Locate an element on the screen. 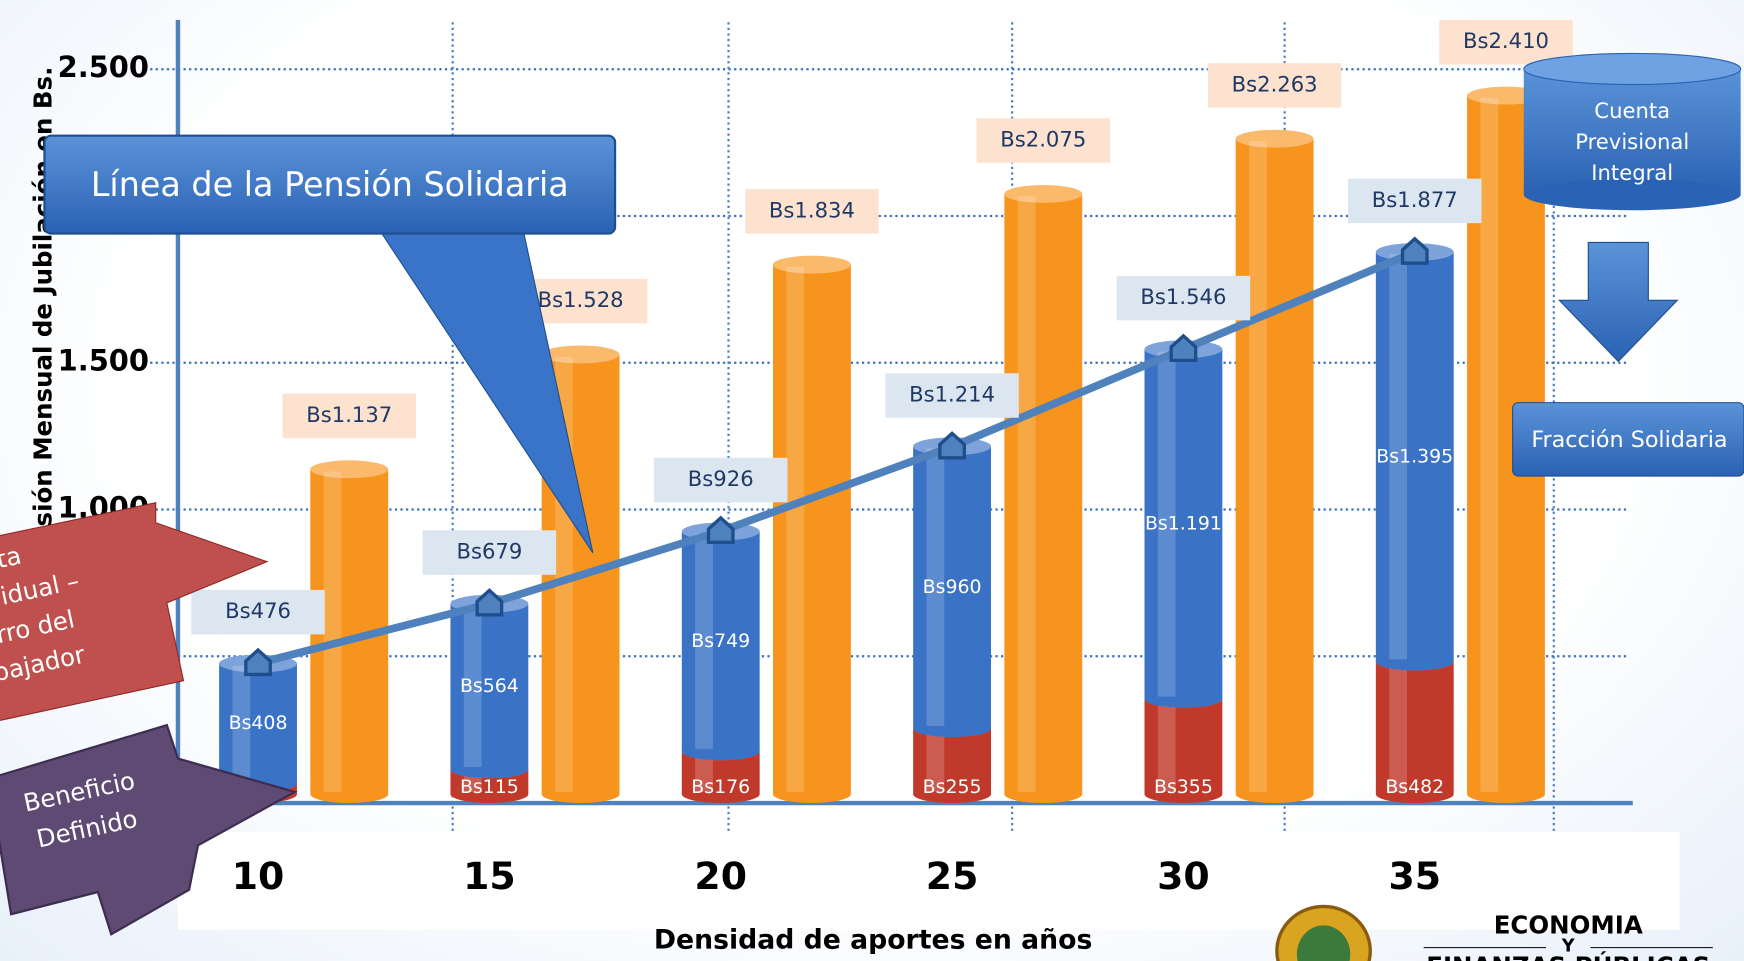  value-label: Bs1.546 is located at coordinates (1183, 296).